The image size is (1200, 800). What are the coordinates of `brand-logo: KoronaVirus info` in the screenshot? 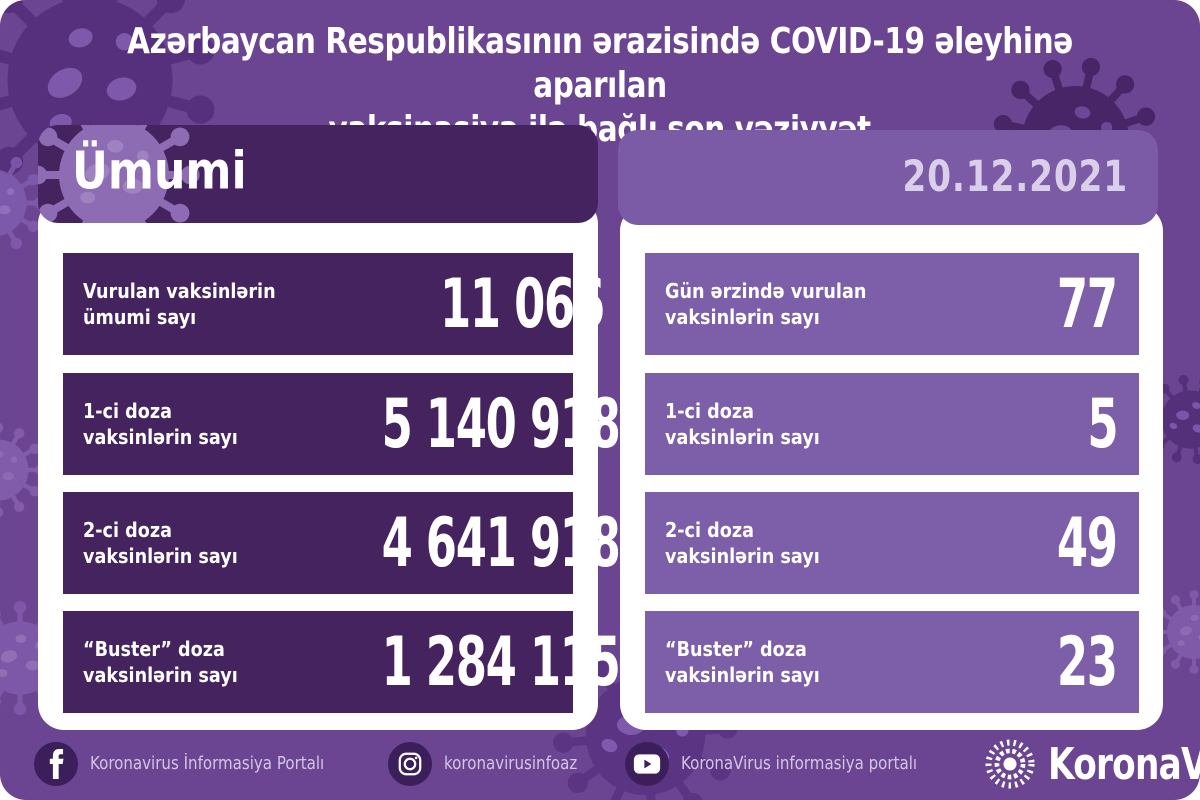 It's located at (1091, 764).